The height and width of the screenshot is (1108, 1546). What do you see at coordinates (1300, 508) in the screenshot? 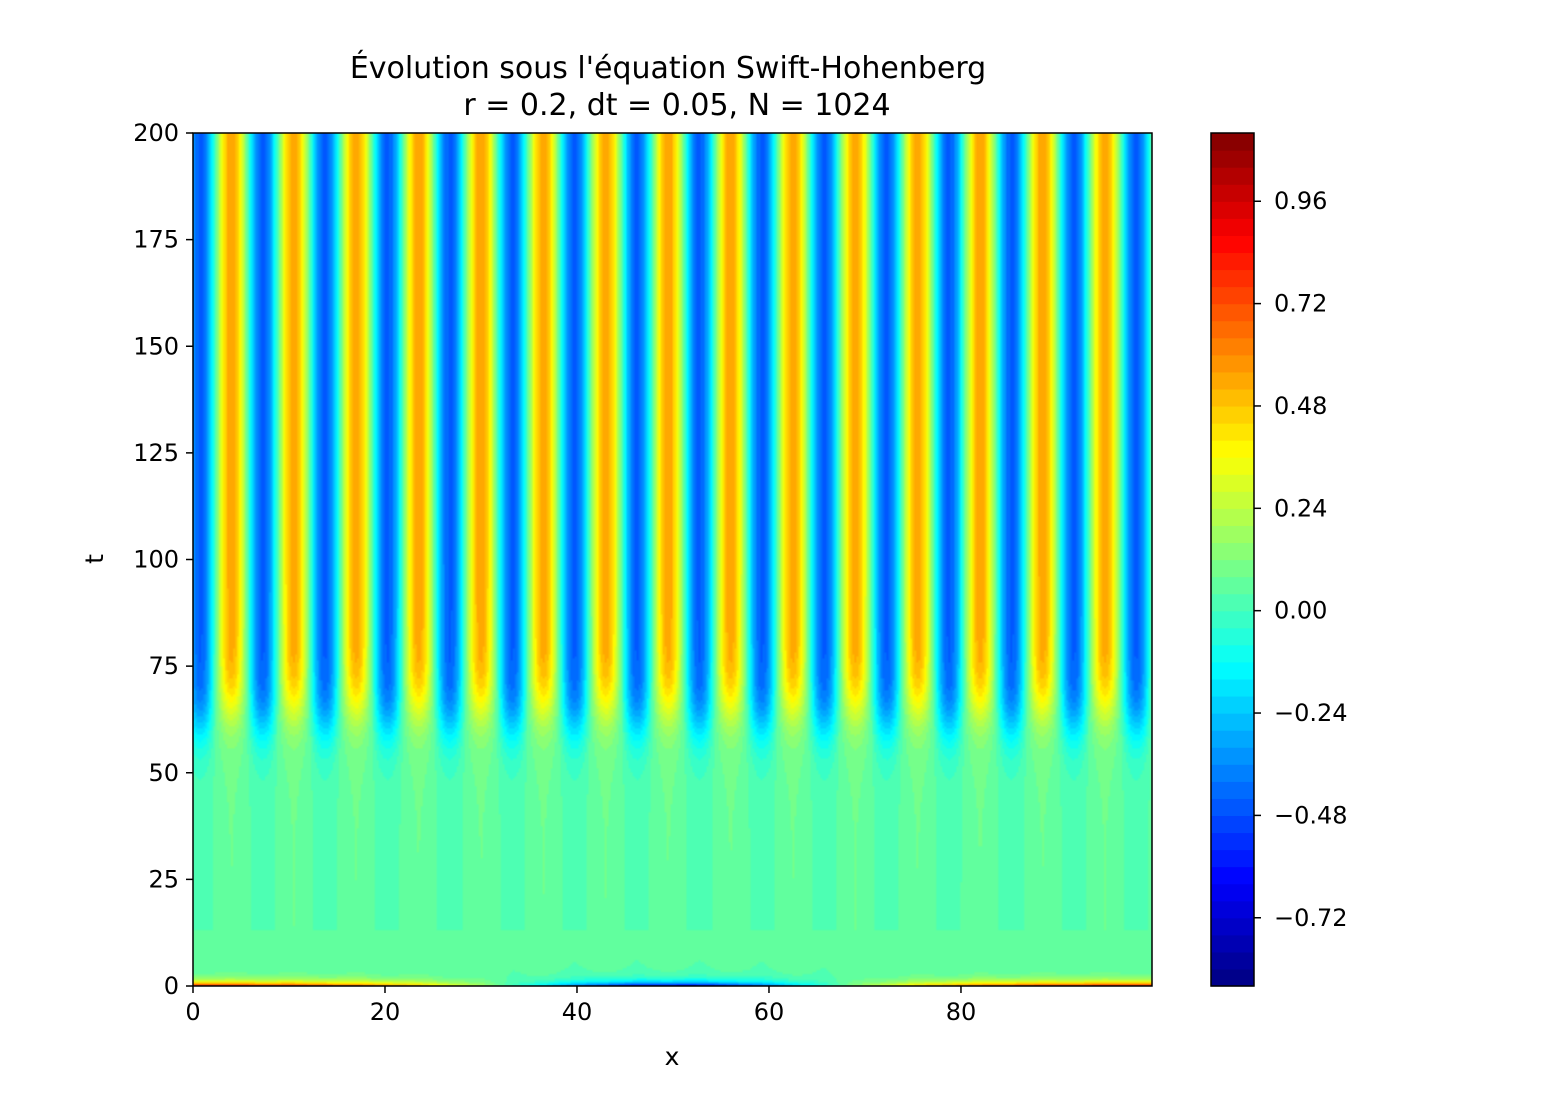
I see `colorbar-tick-label: 0.24` at bounding box center [1300, 508].